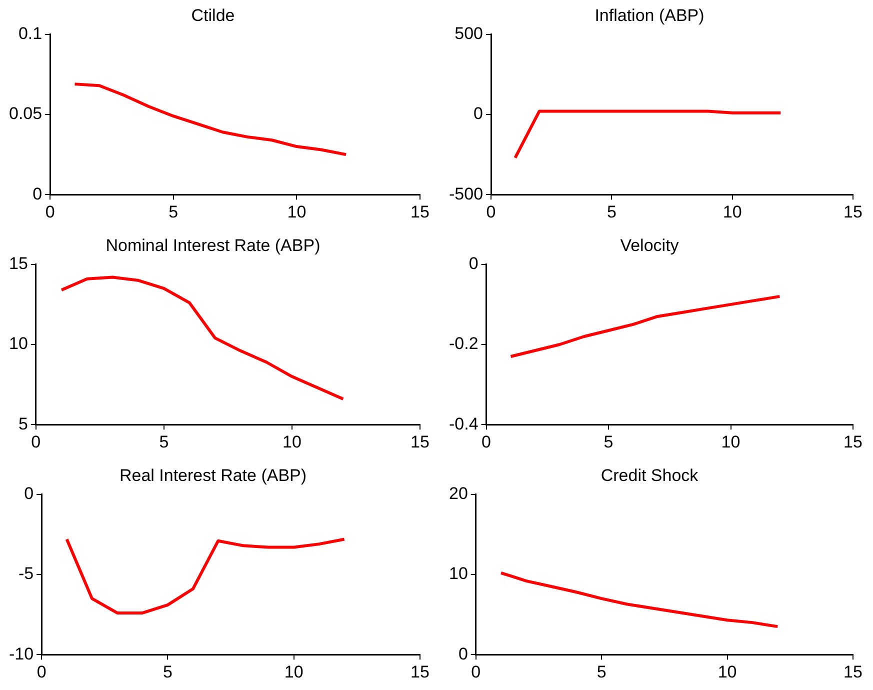 The width and height of the screenshot is (873, 690). I want to click on y-tick-label: 5, so click(23, 424).